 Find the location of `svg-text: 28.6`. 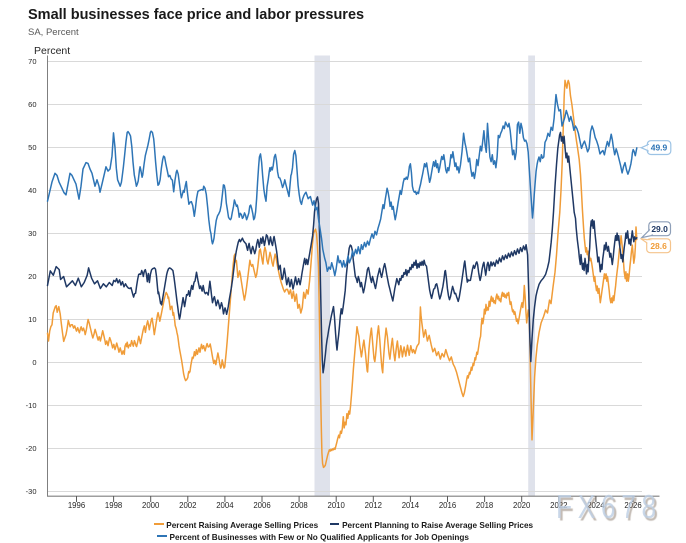

svg-text: 28.6 is located at coordinates (658, 246).